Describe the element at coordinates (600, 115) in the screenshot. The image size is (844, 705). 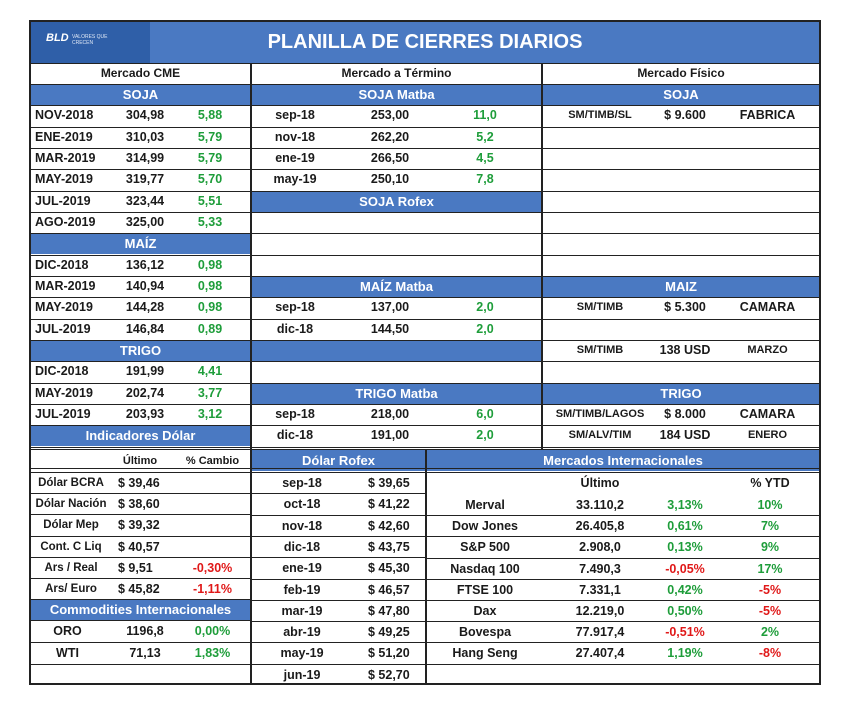
I see `fisico-soja-type: SM/TIMB/SL` at that location.